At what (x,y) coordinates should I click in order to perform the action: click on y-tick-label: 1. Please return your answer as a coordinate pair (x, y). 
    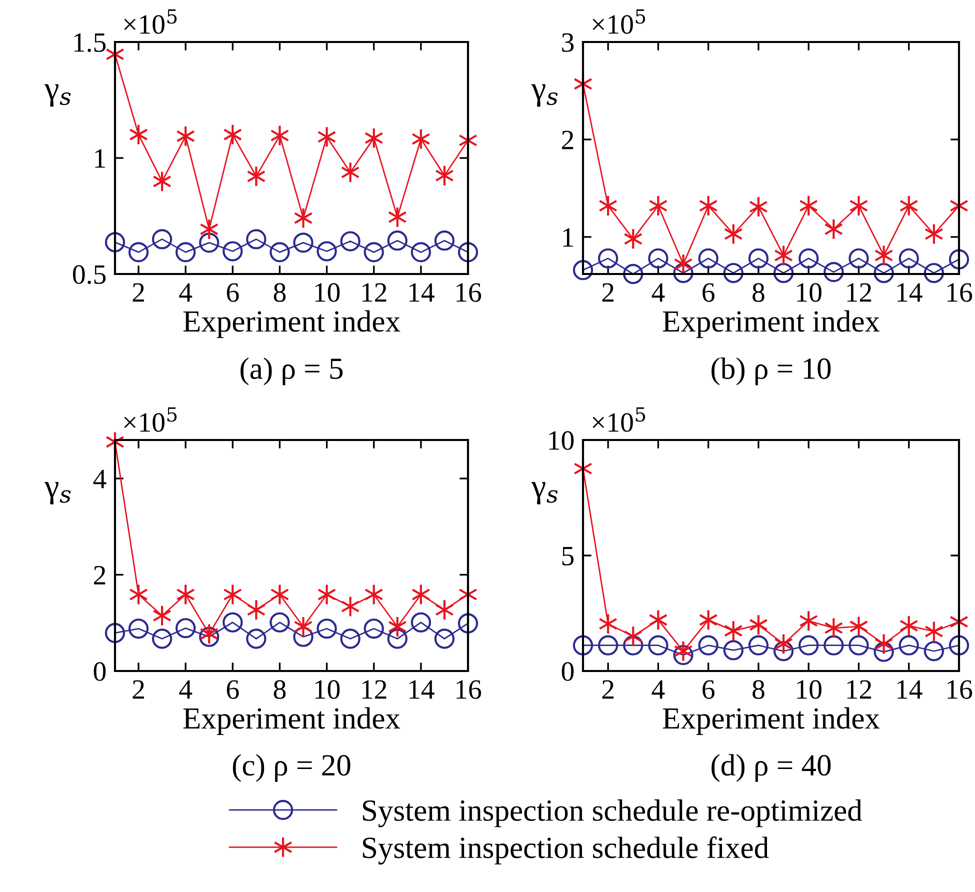
    Looking at the image, I should click on (568, 237).